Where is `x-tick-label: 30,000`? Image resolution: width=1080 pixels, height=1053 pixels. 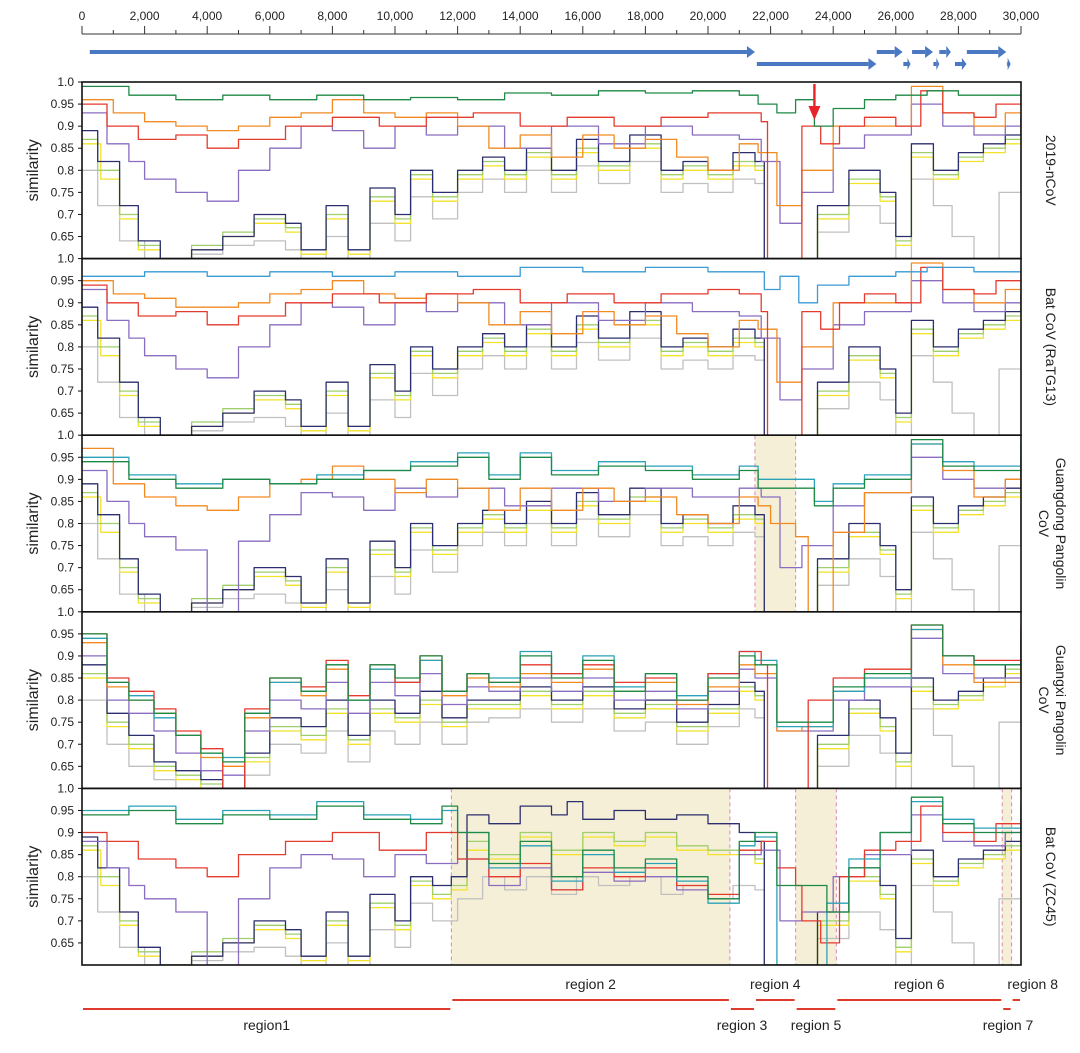 x-tick-label: 30,000 is located at coordinates (1021, 16).